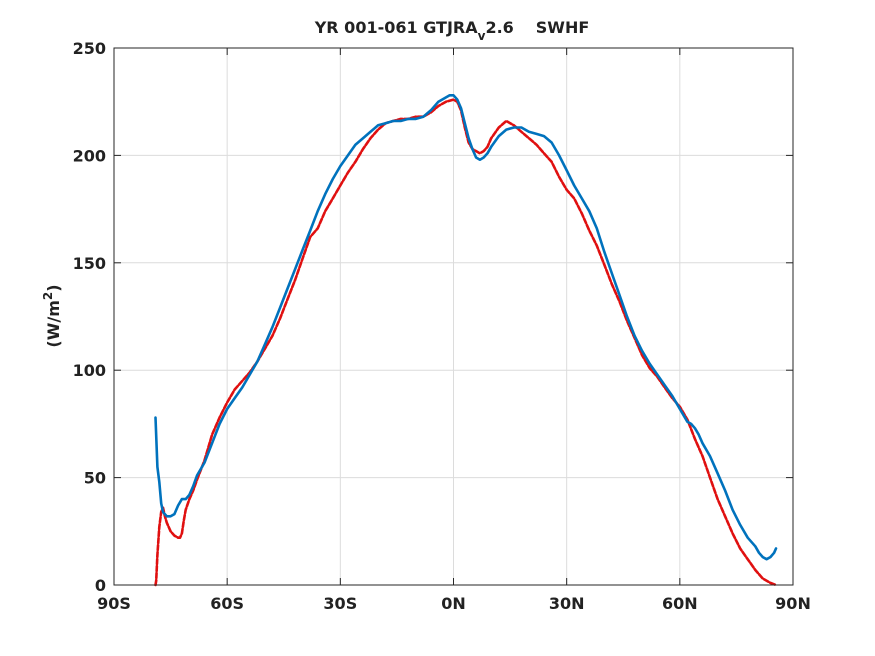  Describe the element at coordinates (680, 603) in the screenshot. I see `x-tick-label: 60N` at that location.